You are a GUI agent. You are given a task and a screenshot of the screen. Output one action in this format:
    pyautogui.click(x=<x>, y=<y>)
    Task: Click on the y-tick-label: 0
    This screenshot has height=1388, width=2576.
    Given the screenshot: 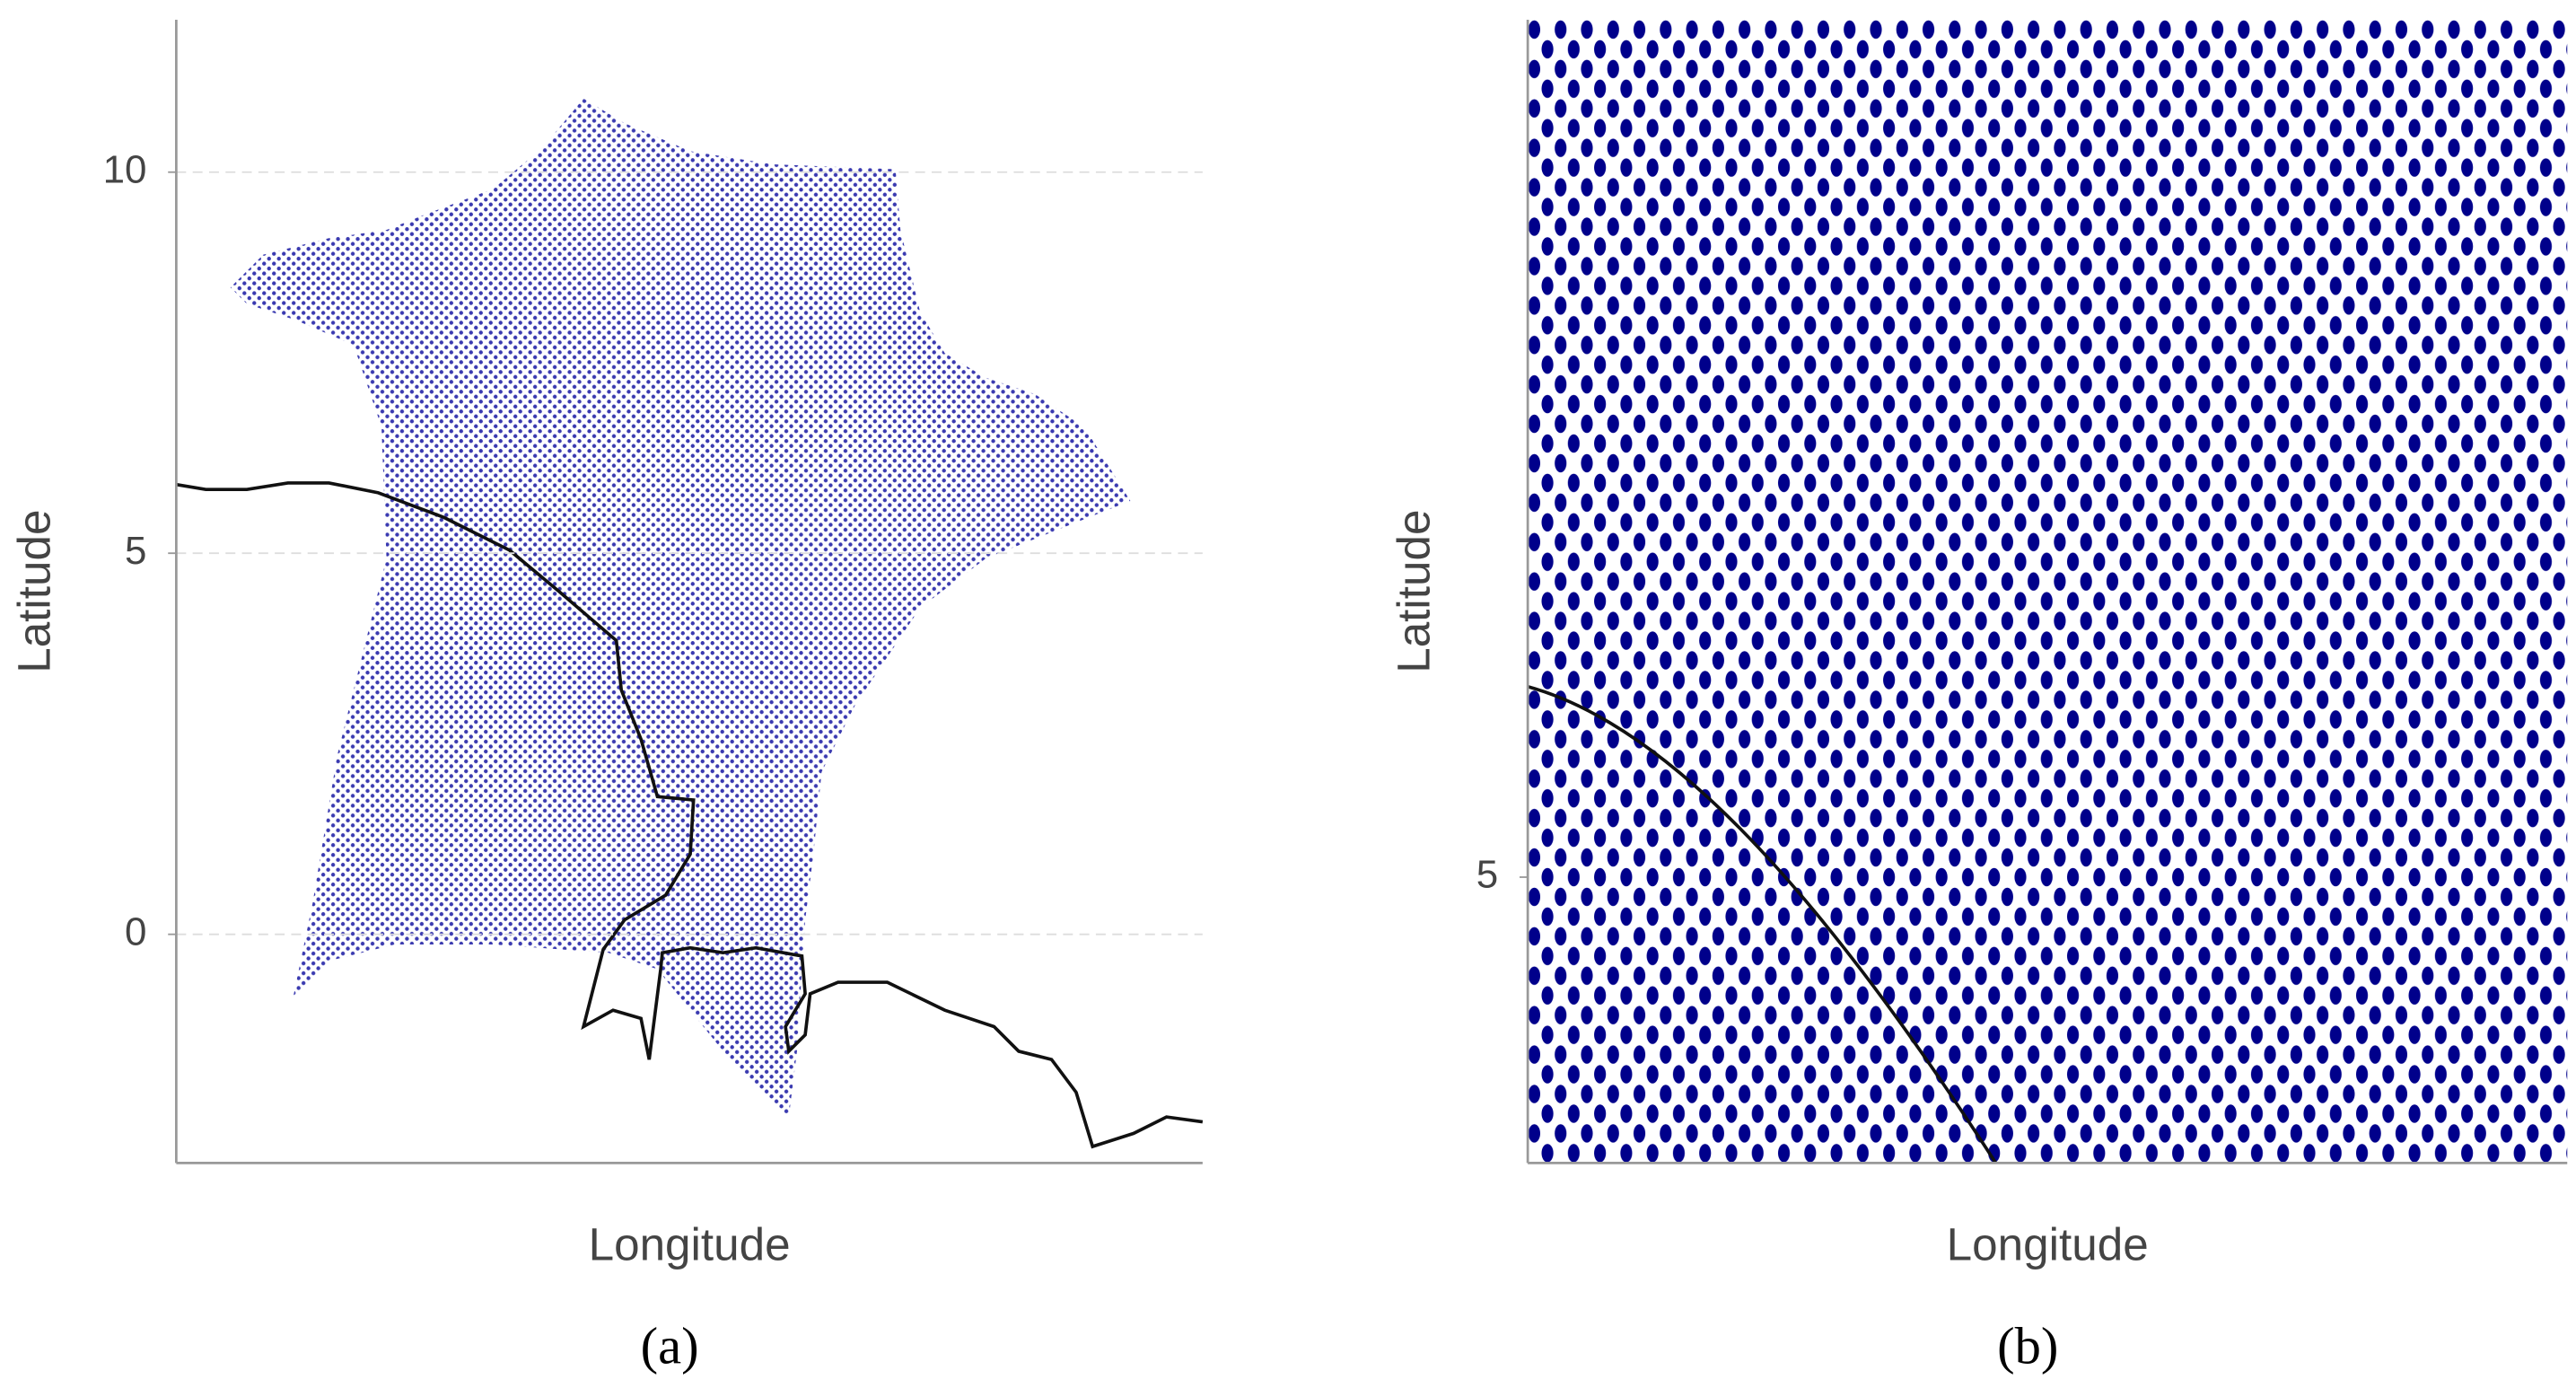 What is the action you would take?
    pyautogui.click(x=135, y=931)
    